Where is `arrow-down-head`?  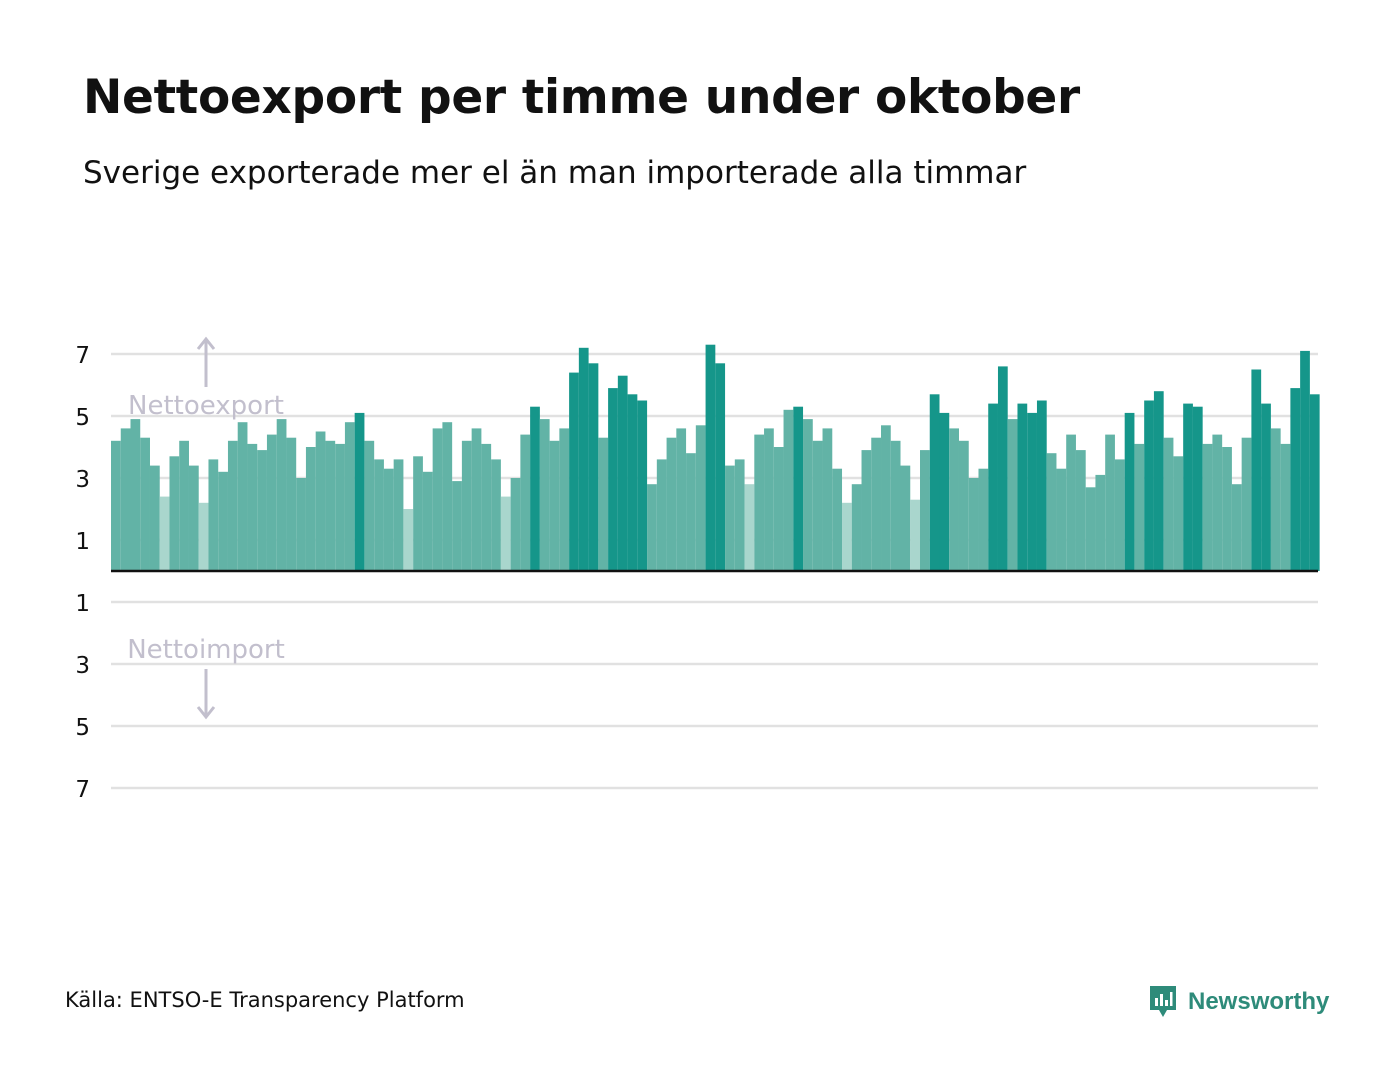
arrow-down-head is located at coordinates (206, 713).